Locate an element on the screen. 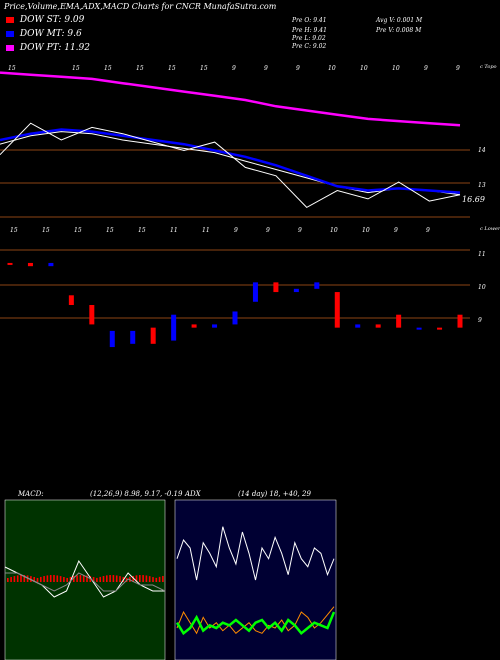  price-y-label-1: 13 is located at coordinates (482, 185).